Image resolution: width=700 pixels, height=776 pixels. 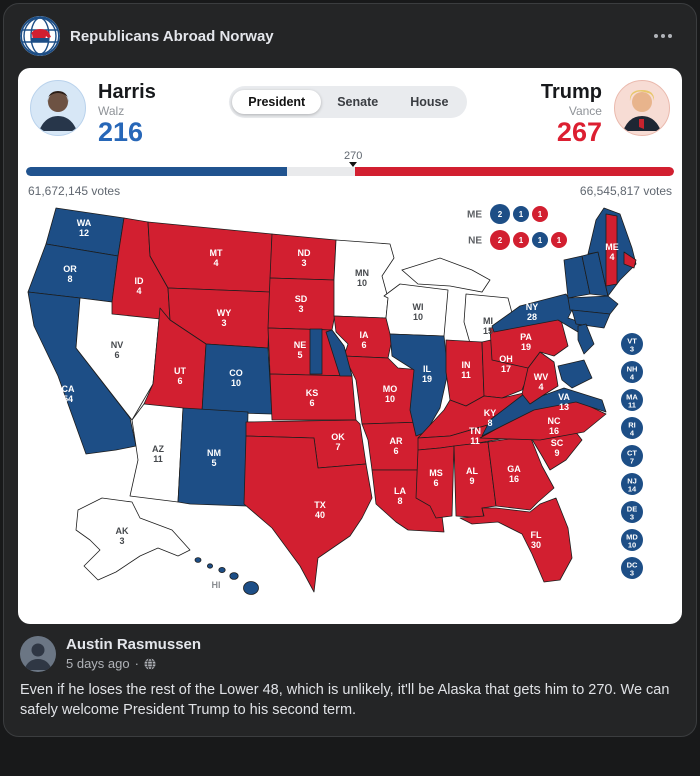 I want to click on state-label-oh: OH 17, so click(x=506, y=364).